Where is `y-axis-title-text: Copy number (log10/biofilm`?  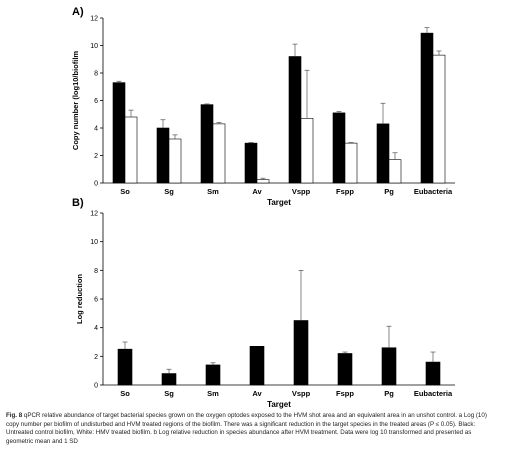 y-axis-title-text: Copy number (log10/biofilm is located at coordinates (75, 101).